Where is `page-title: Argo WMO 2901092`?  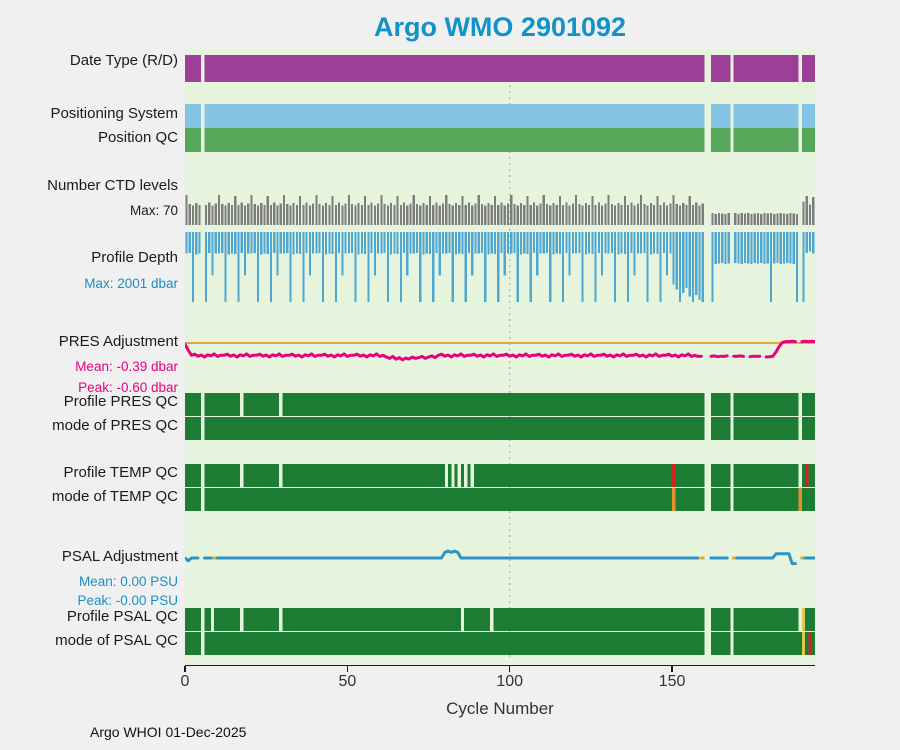 page-title: Argo WMO 2901092 is located at coordinates (500, 27).